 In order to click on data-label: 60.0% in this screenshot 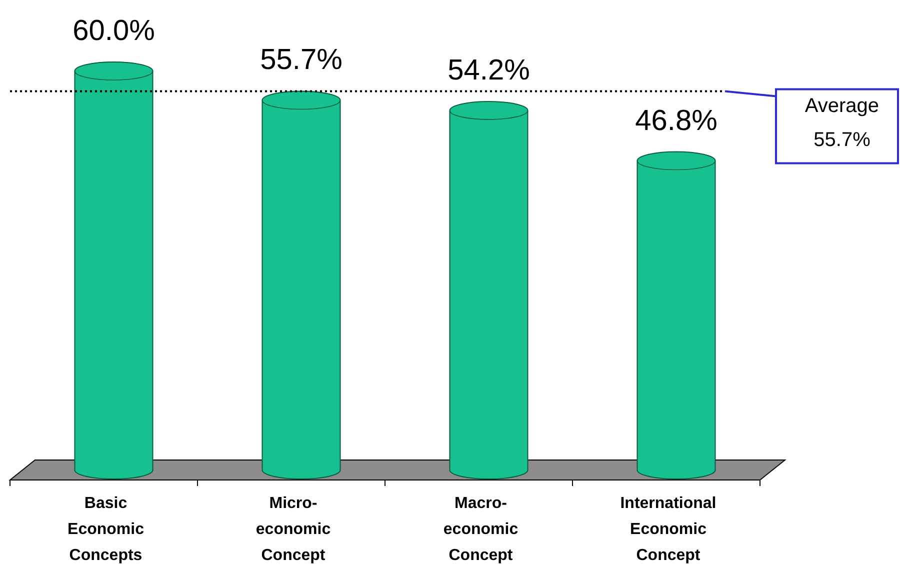, I will do `click(113, 31)`.